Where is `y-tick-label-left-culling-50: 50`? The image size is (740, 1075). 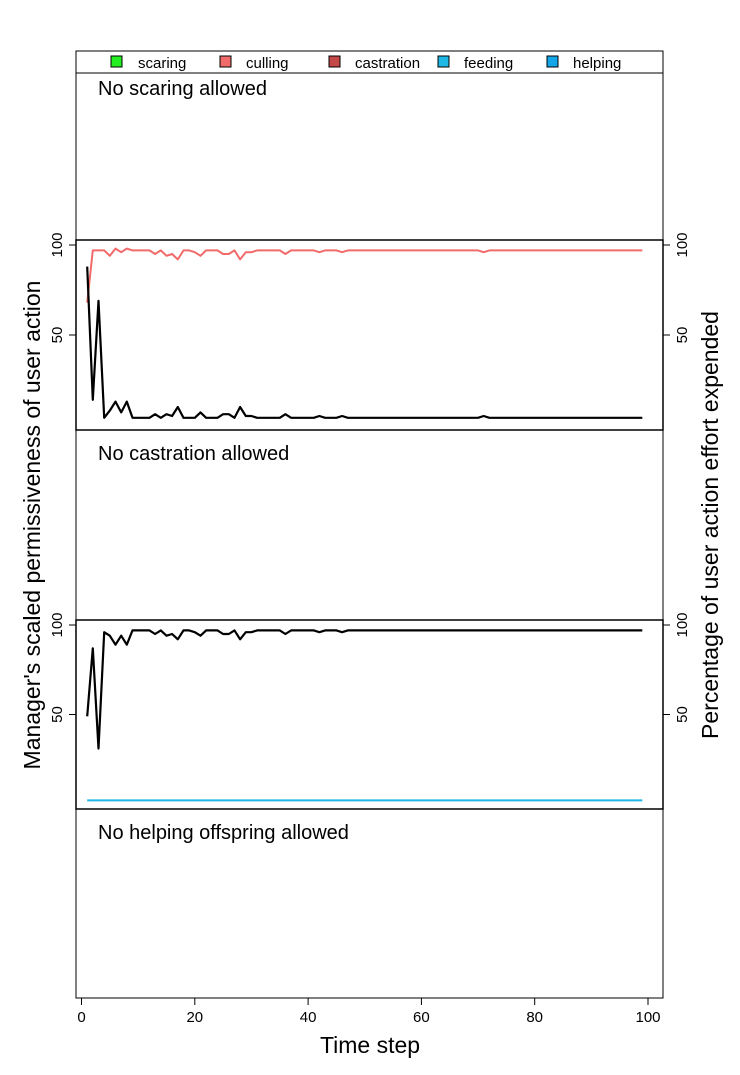
y-tick-label-left-culling-50: 50 is located at coordinates (57, 335).